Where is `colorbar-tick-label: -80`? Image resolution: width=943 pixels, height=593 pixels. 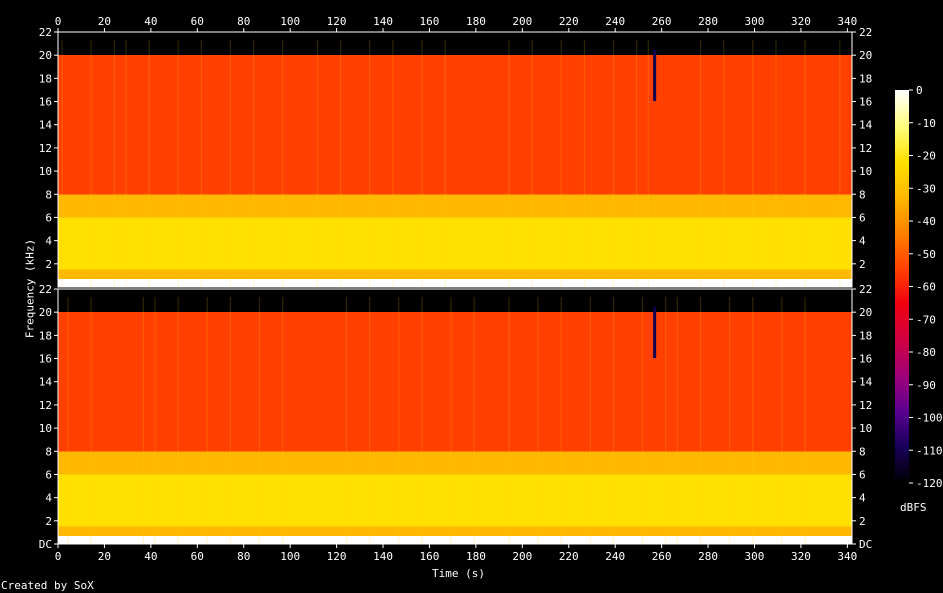
colorbar-tick-label: -80 is located at coordinates (926, 352).